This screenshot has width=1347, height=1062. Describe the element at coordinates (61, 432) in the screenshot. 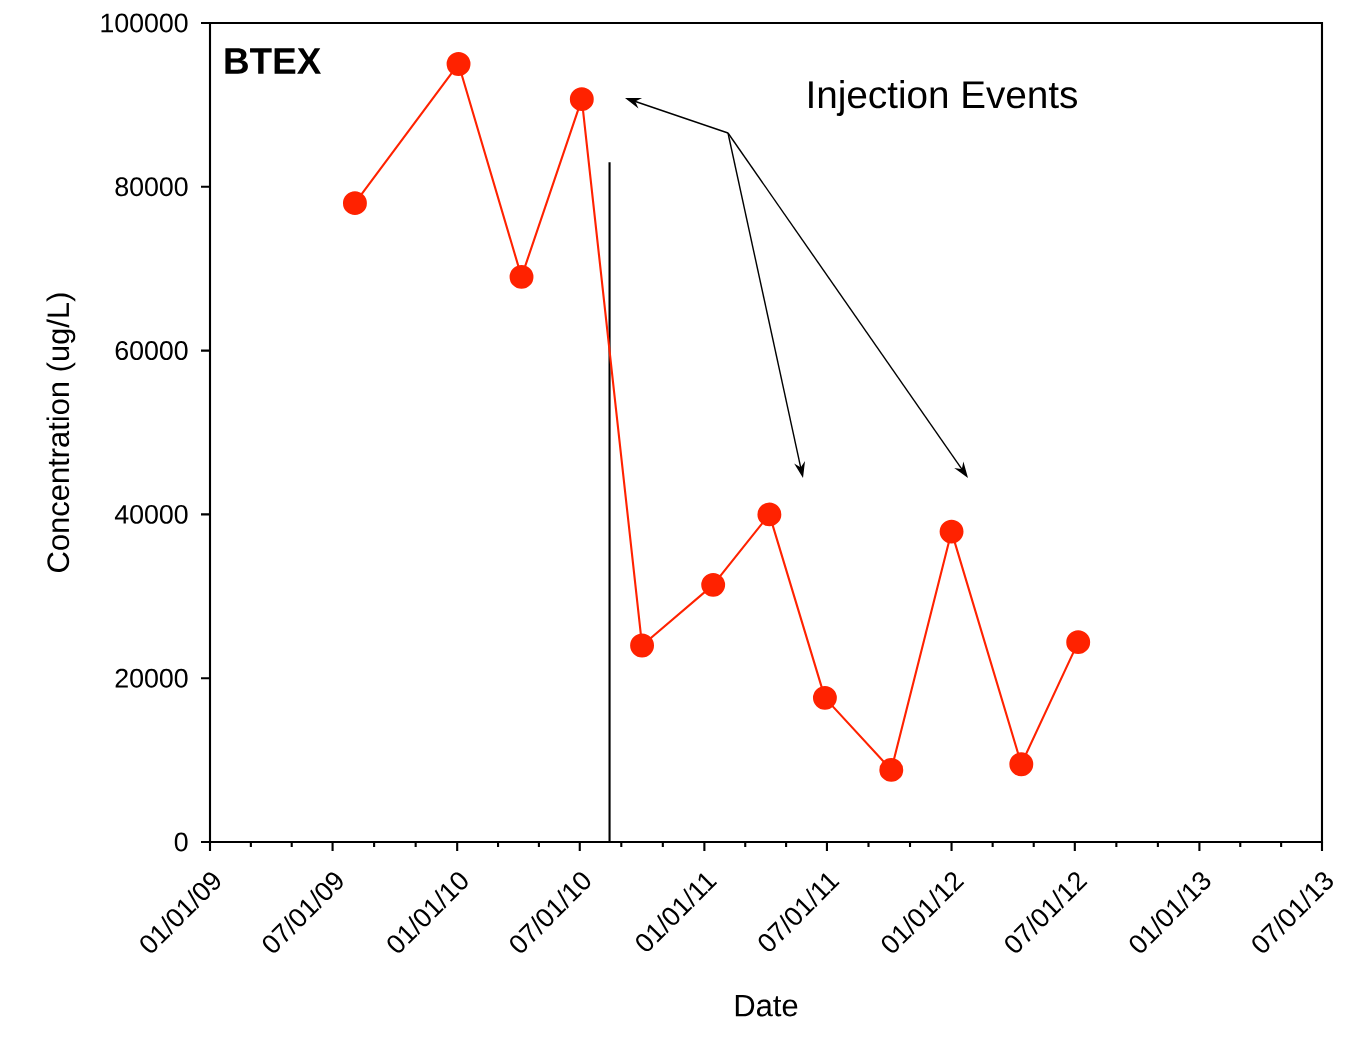

I see `y-axis-title: Concentration (ug/L)` at that location.